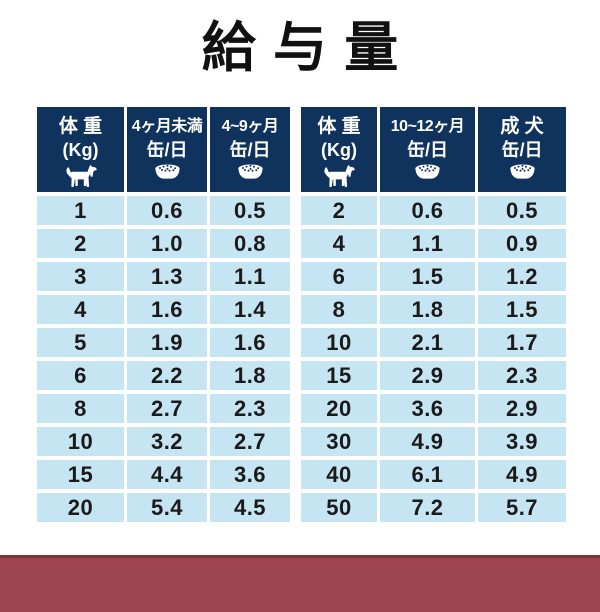 This screenshot has height=612, width=600. What do you see at coordinates (427, 126) in the screenshot?
I see `header-label: 10~12ヶ月` at bounding box center [427, 126].